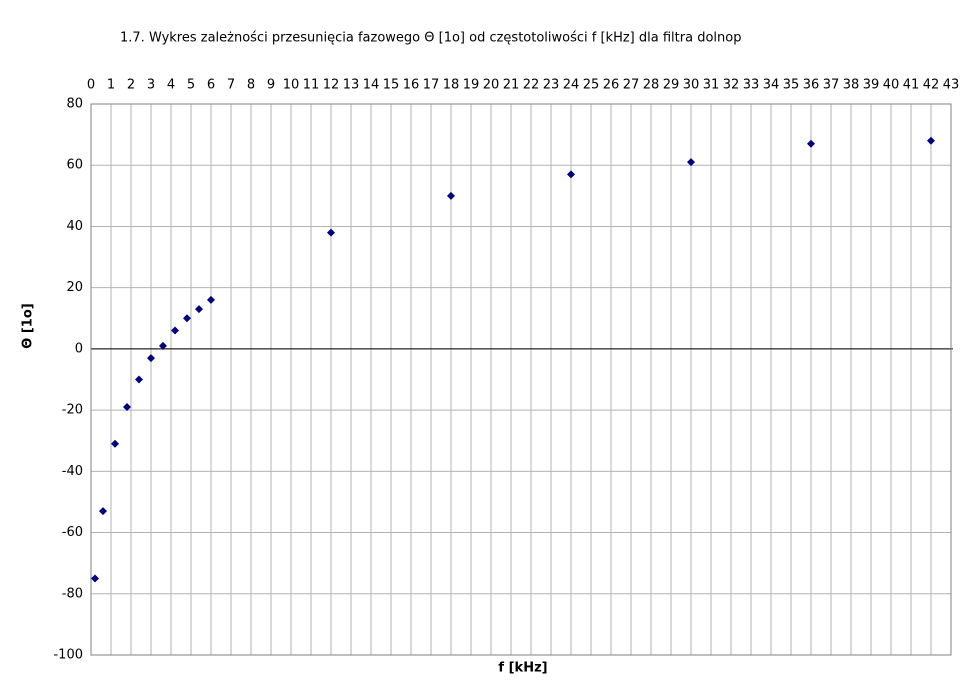 The height and width of the screenshot is (699, 971). Describe the element at coordinates (391, 85) in the screenshot. I see `x-tick-label: 15` at that location.